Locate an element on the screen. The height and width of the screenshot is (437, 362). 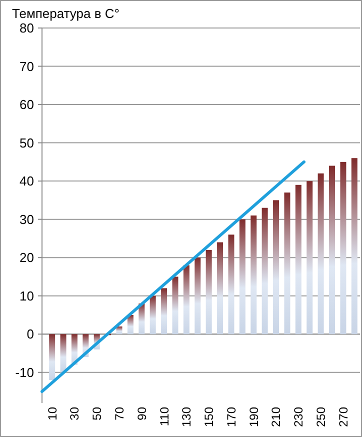
x-tick-label: 50 is located at coordinates (97, 413).